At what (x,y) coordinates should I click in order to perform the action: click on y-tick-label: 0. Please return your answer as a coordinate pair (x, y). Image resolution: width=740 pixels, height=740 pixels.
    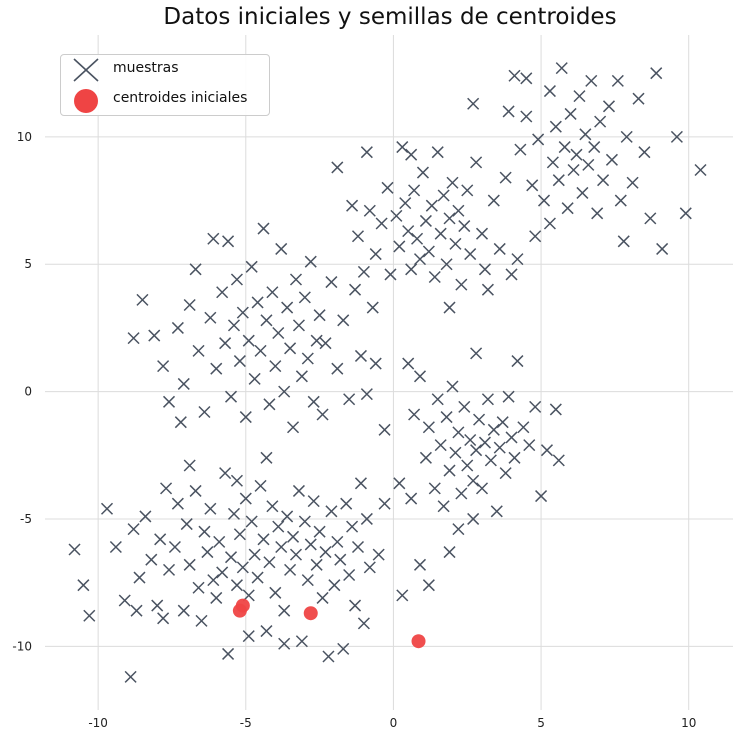
    Looking at the image, I should click on (28, 392).